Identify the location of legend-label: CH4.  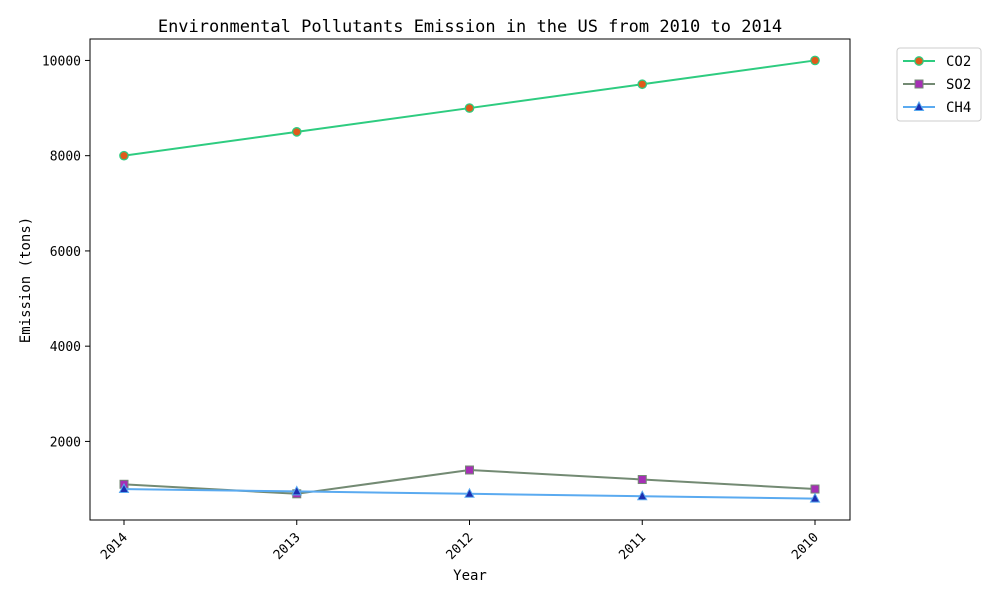
(958, 108).